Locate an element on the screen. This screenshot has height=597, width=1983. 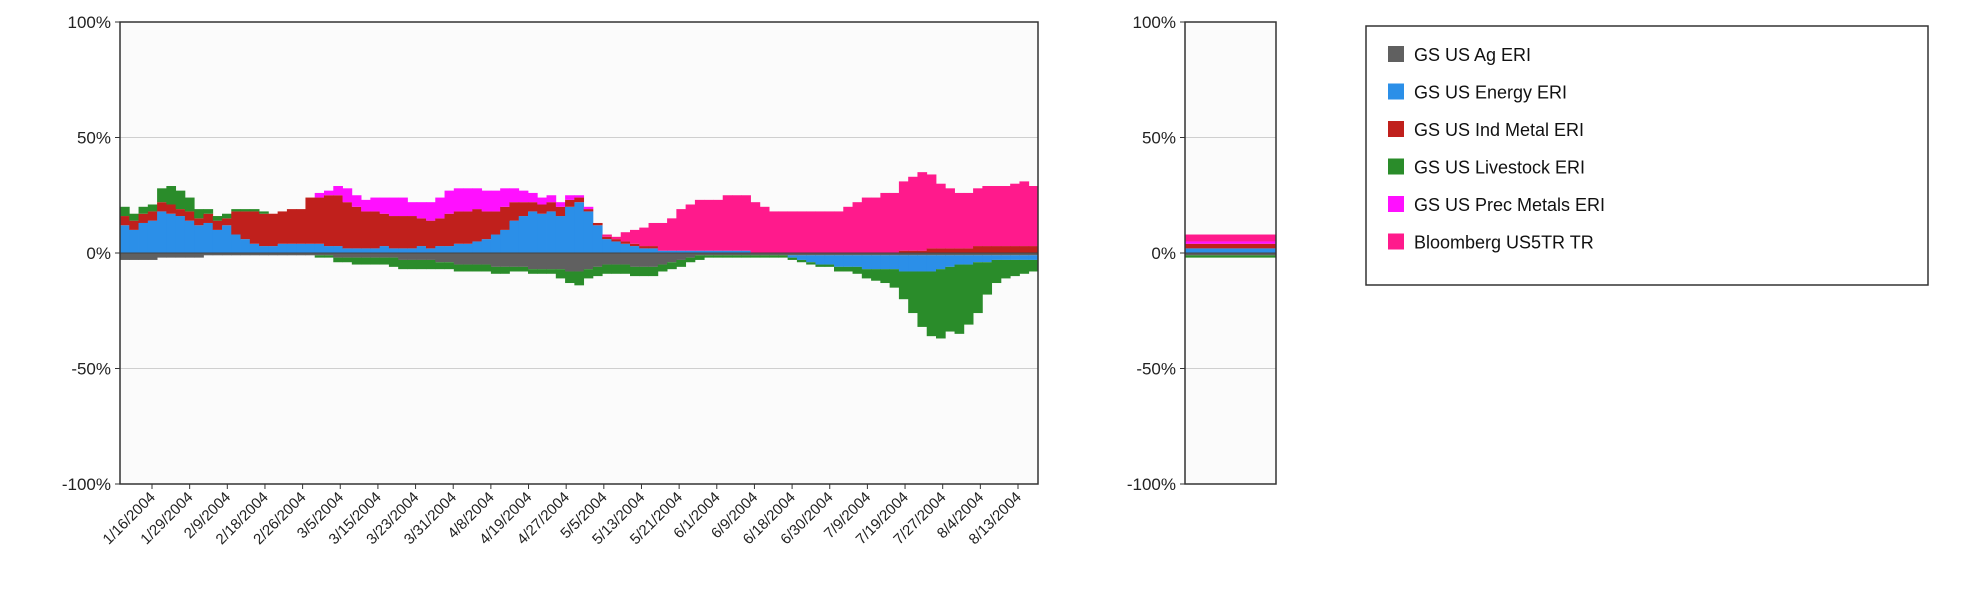
legend-label: GS US Energy ERI is located at coordinates (1490, 93).